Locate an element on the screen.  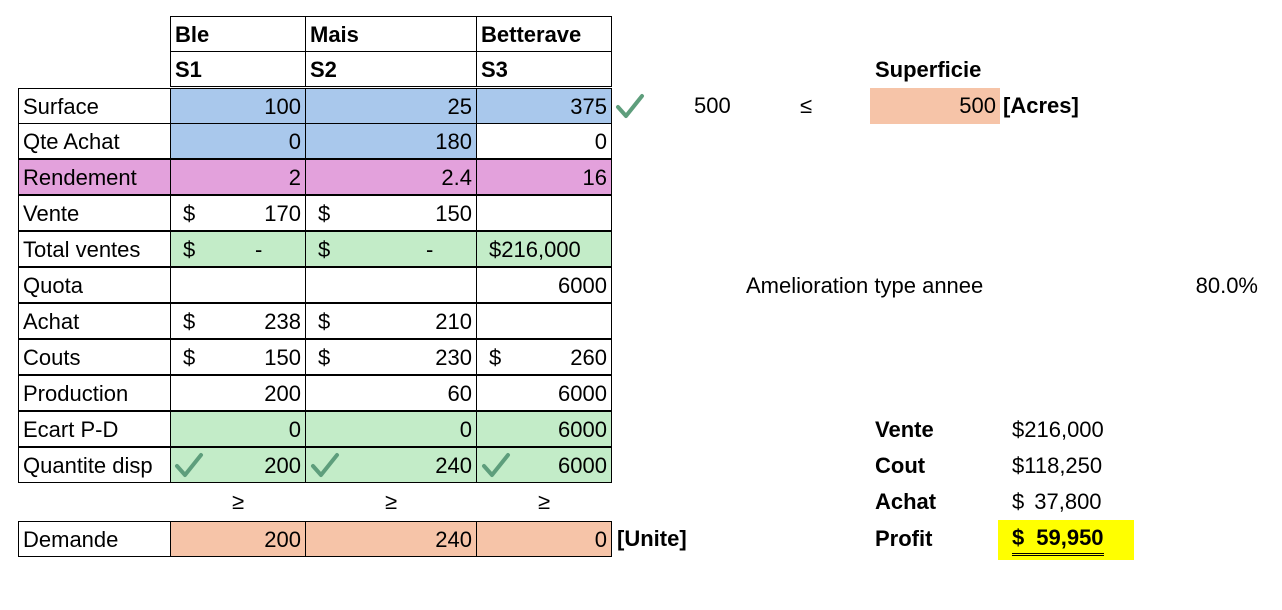
quantite-disp-s3: 6000 is located at coordinates (544, 465).